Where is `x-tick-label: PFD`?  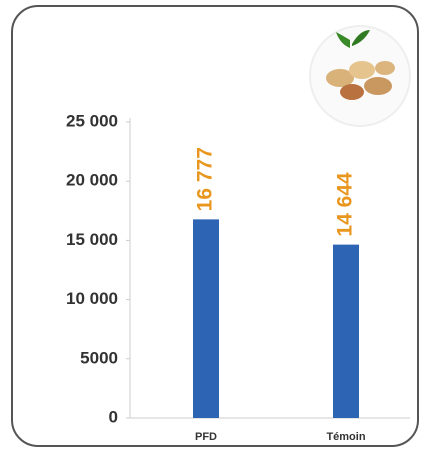
x-tick-label: PFD is located at coordinates (206, 437).